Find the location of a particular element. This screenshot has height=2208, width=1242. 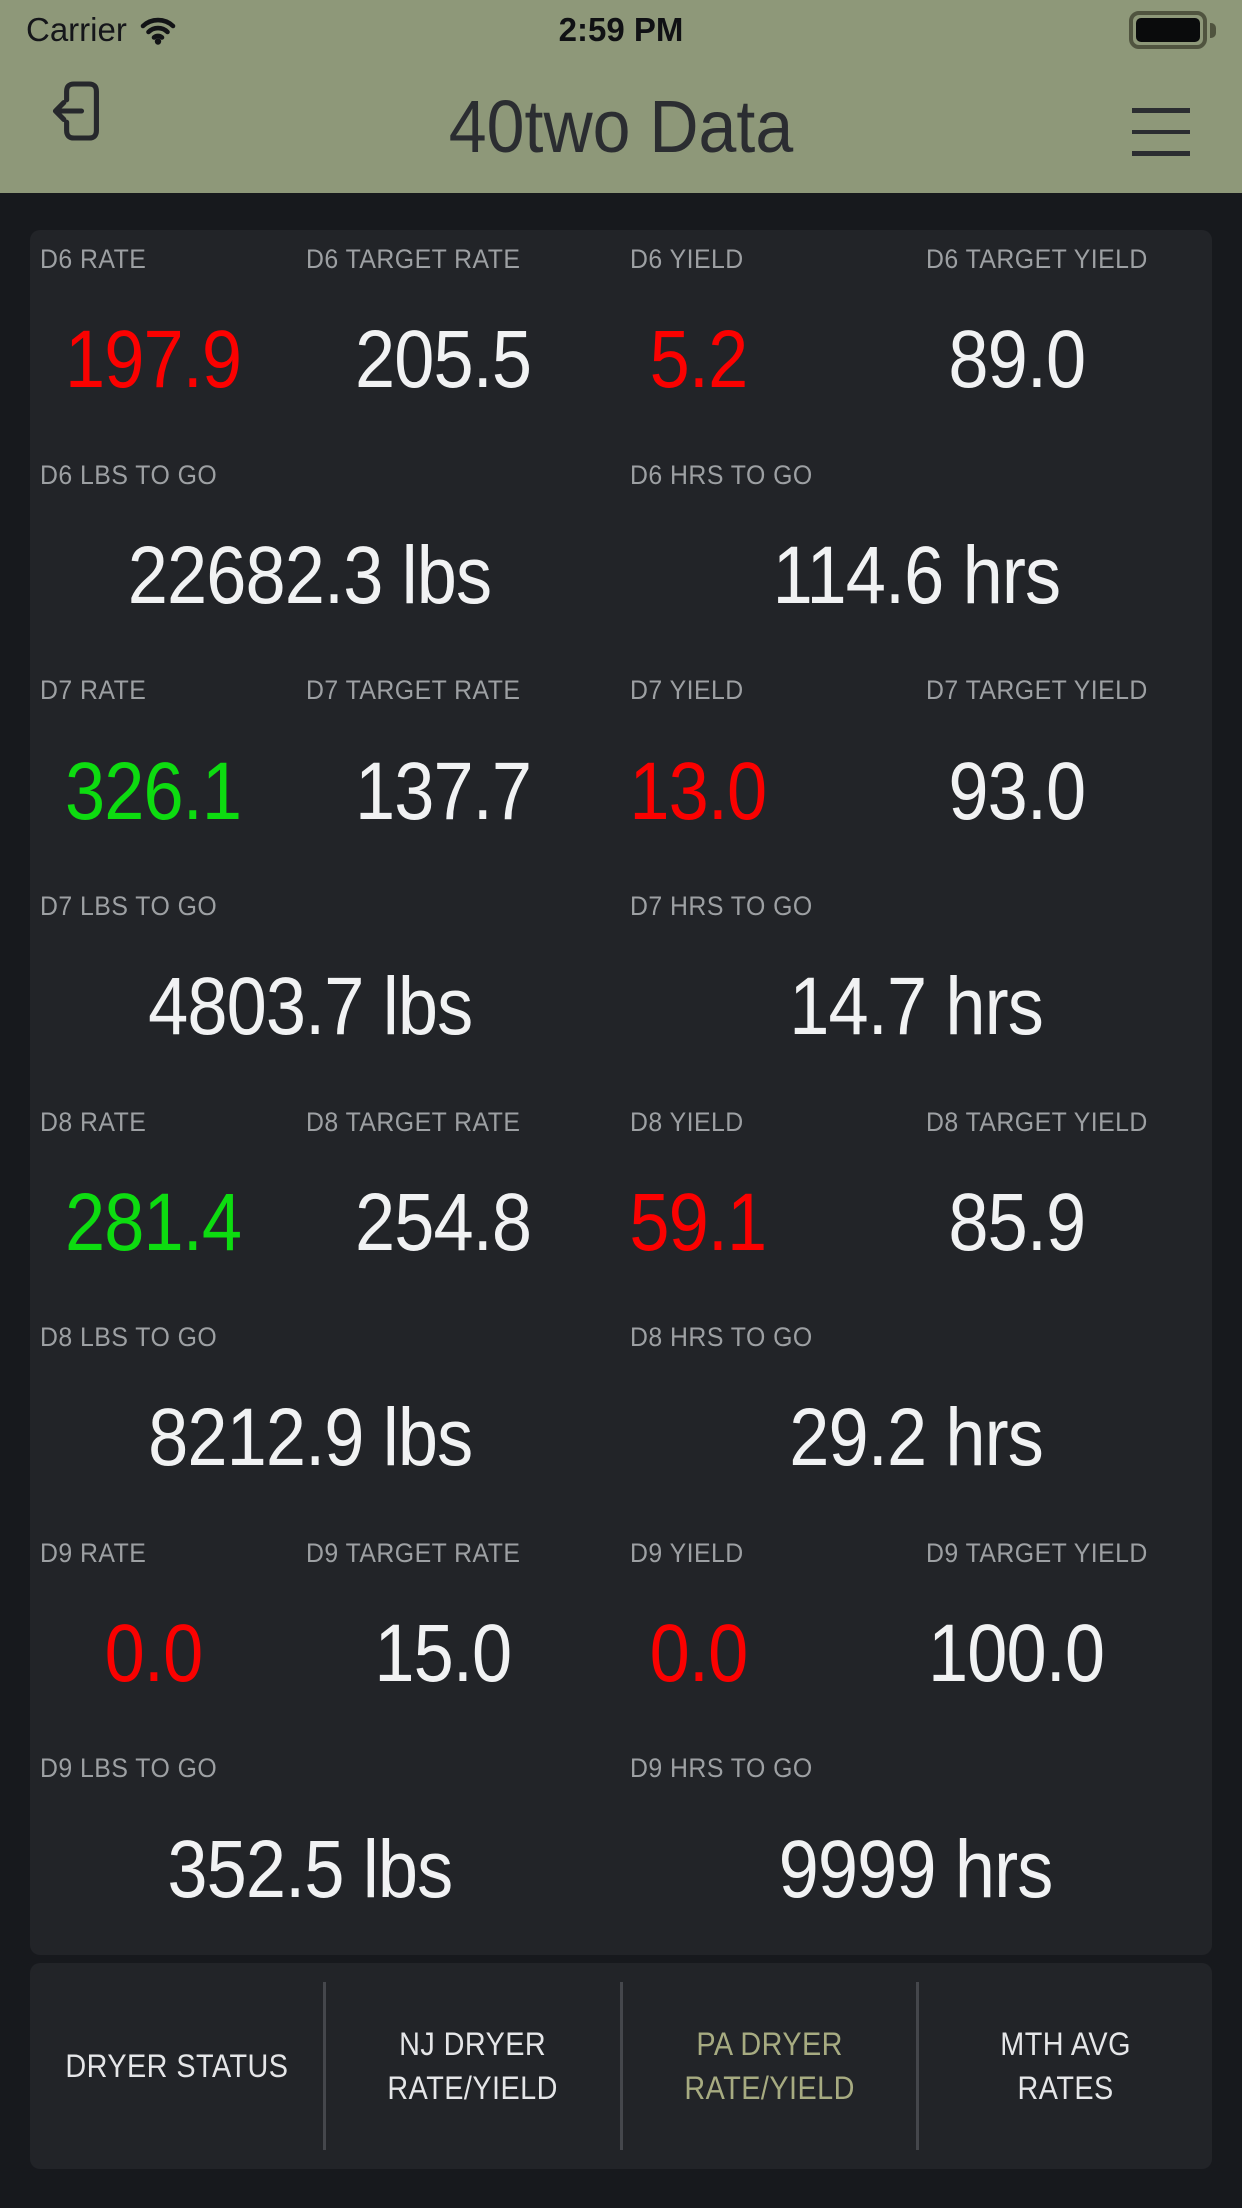

d9-target-rate-label: D9 TARGET RATE is located at coordinates (413, 1552).